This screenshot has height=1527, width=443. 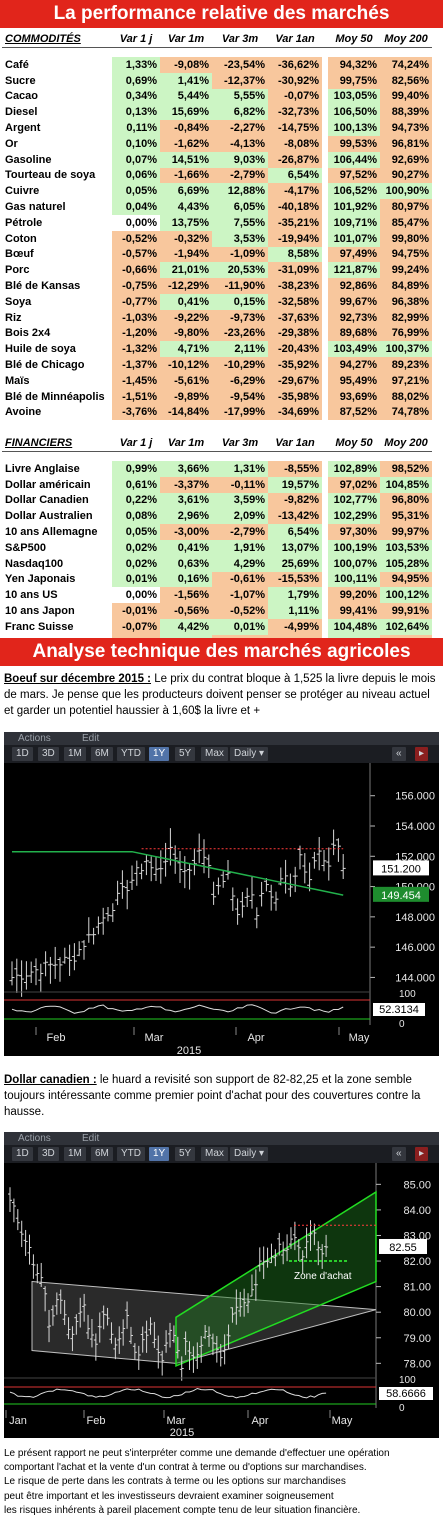 What do you see at coordinates (13, 317) in the screenshot?
I see `market-name: Riz` at bounding box center [13, 317].